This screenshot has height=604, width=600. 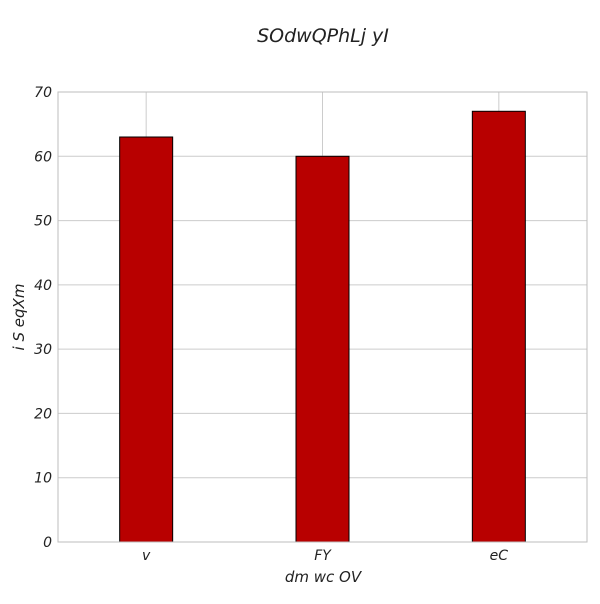 I want to click on y-tick-label: 40, so click(x=43, y=286).